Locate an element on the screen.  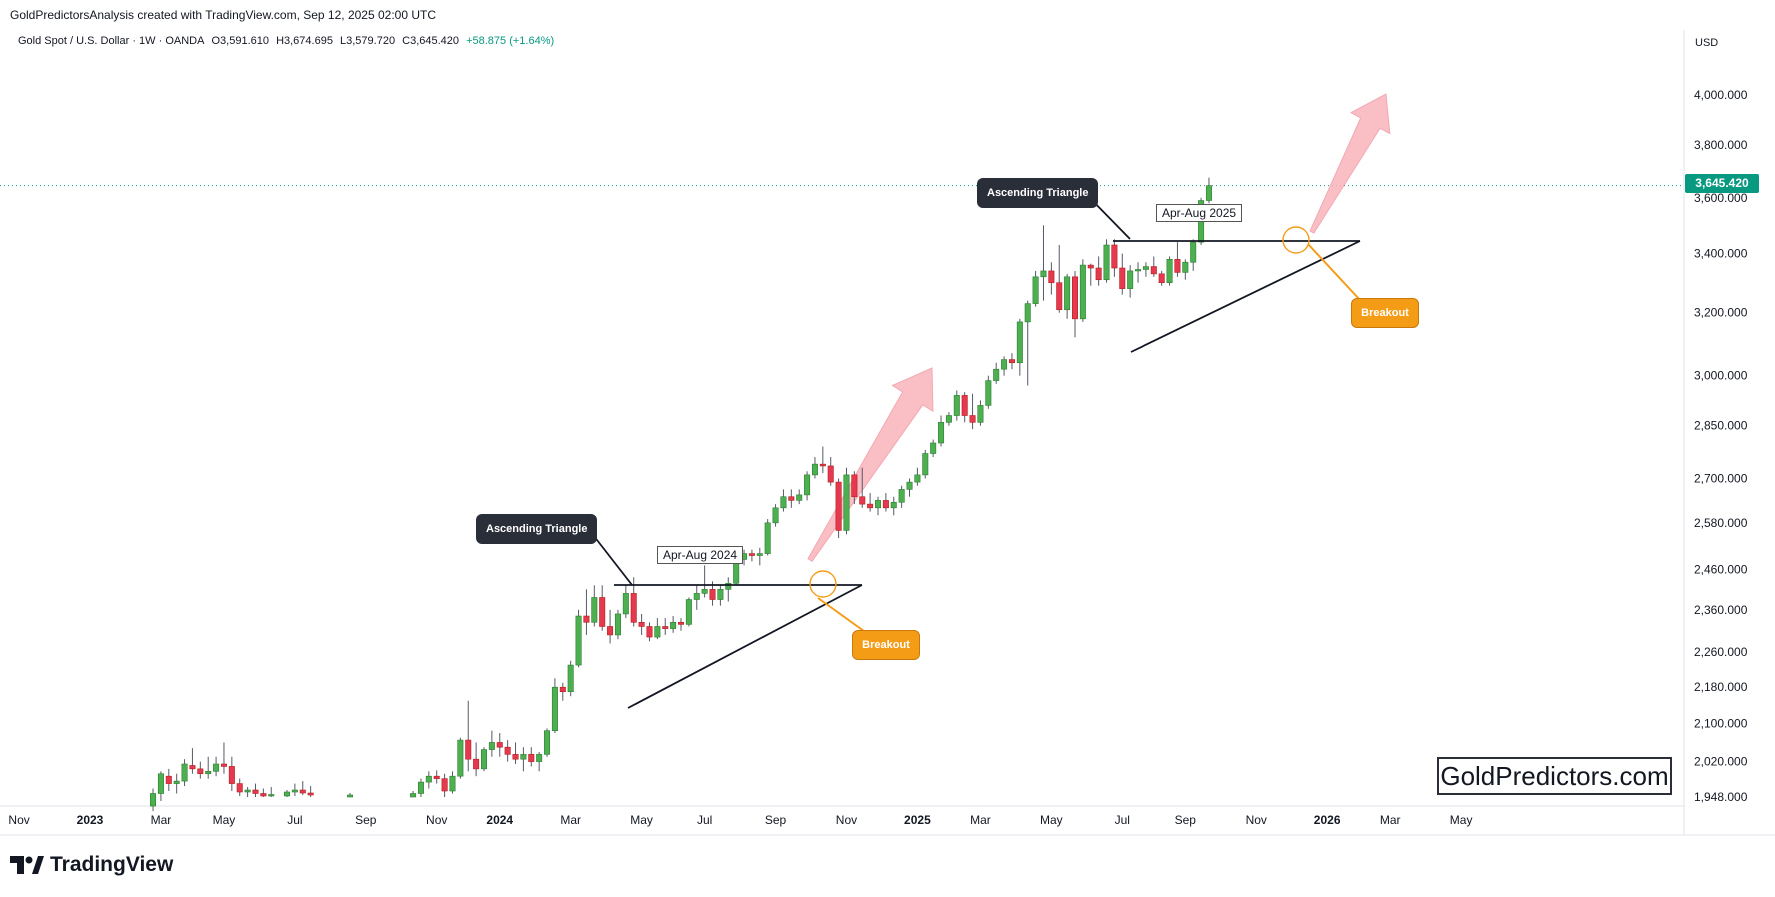
breakout-callout-2024: Breakout is located at coordinates (886, 645).